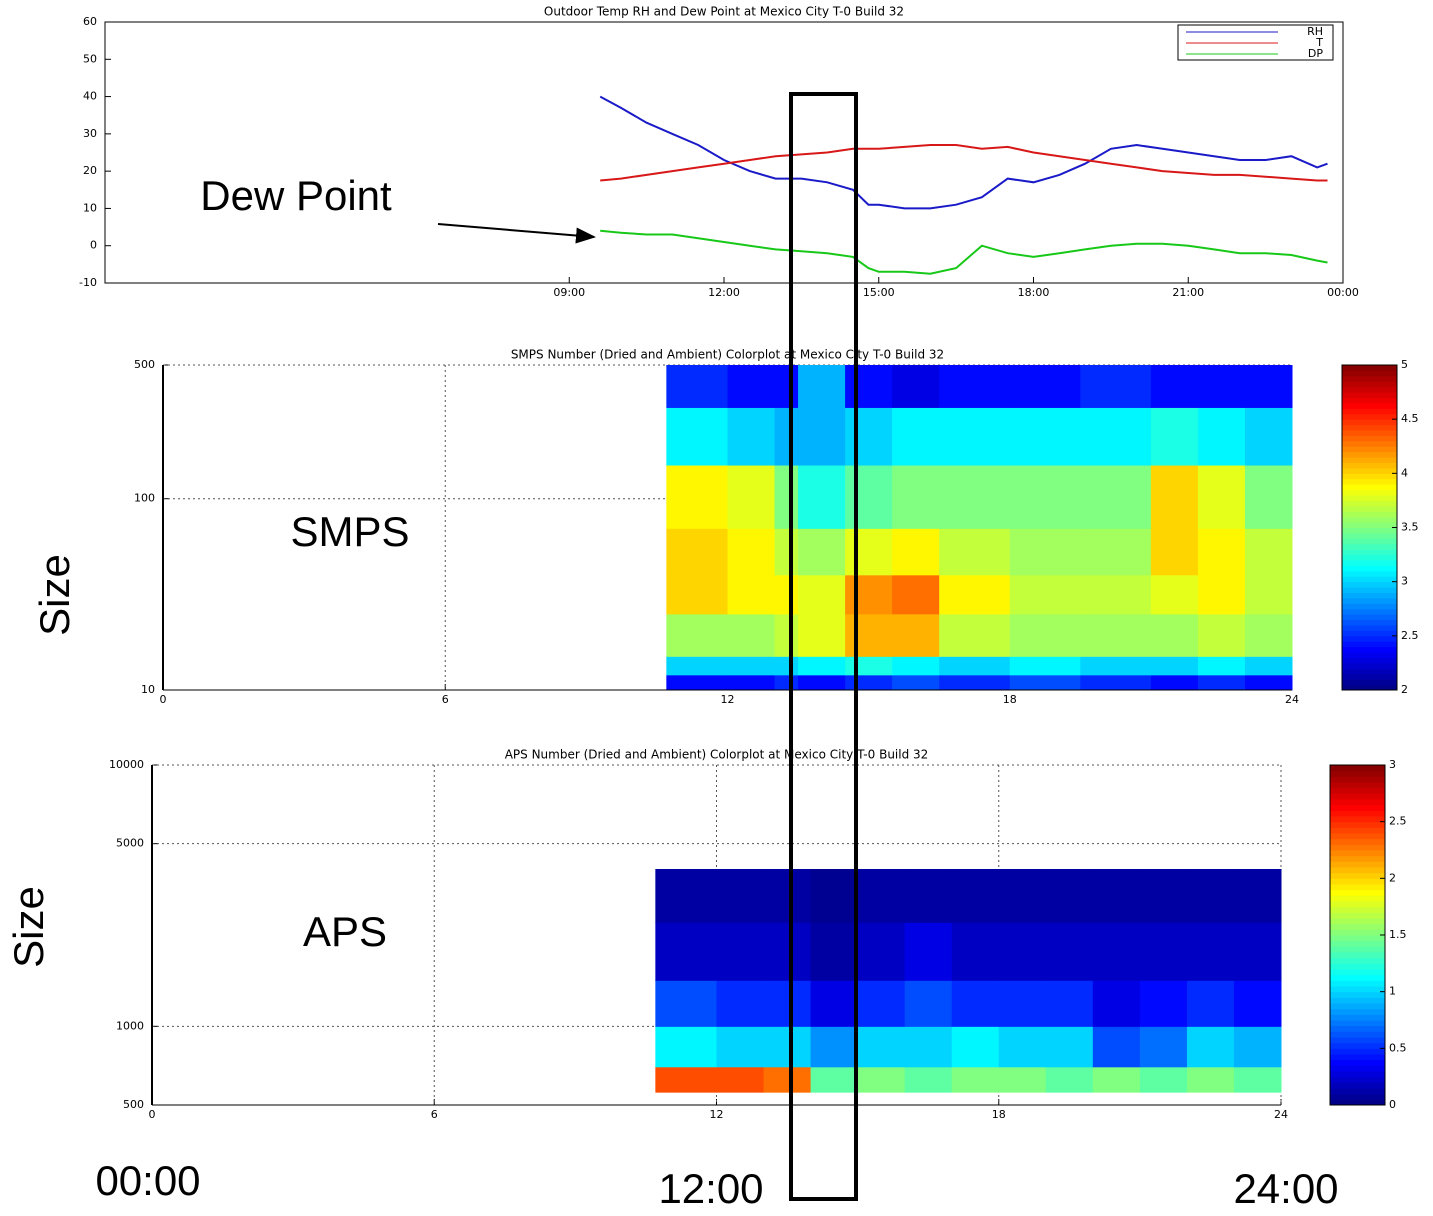 This screenshot has width=1433, height=1216. I want to click on colorbar-tick-label: 0.5, so click(1398, 1047).